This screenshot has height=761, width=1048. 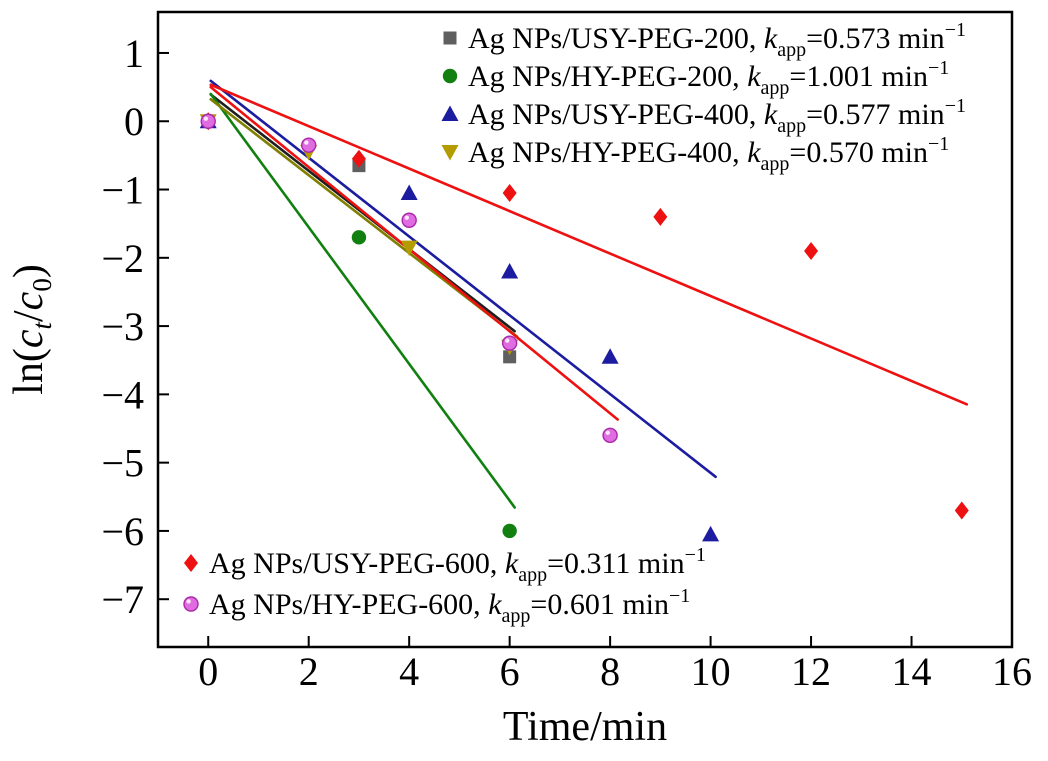 What do you see at coordinates (122, 258) in the screenshot?
I see `y-tick-label: −2` at bounding box center [122, 258].